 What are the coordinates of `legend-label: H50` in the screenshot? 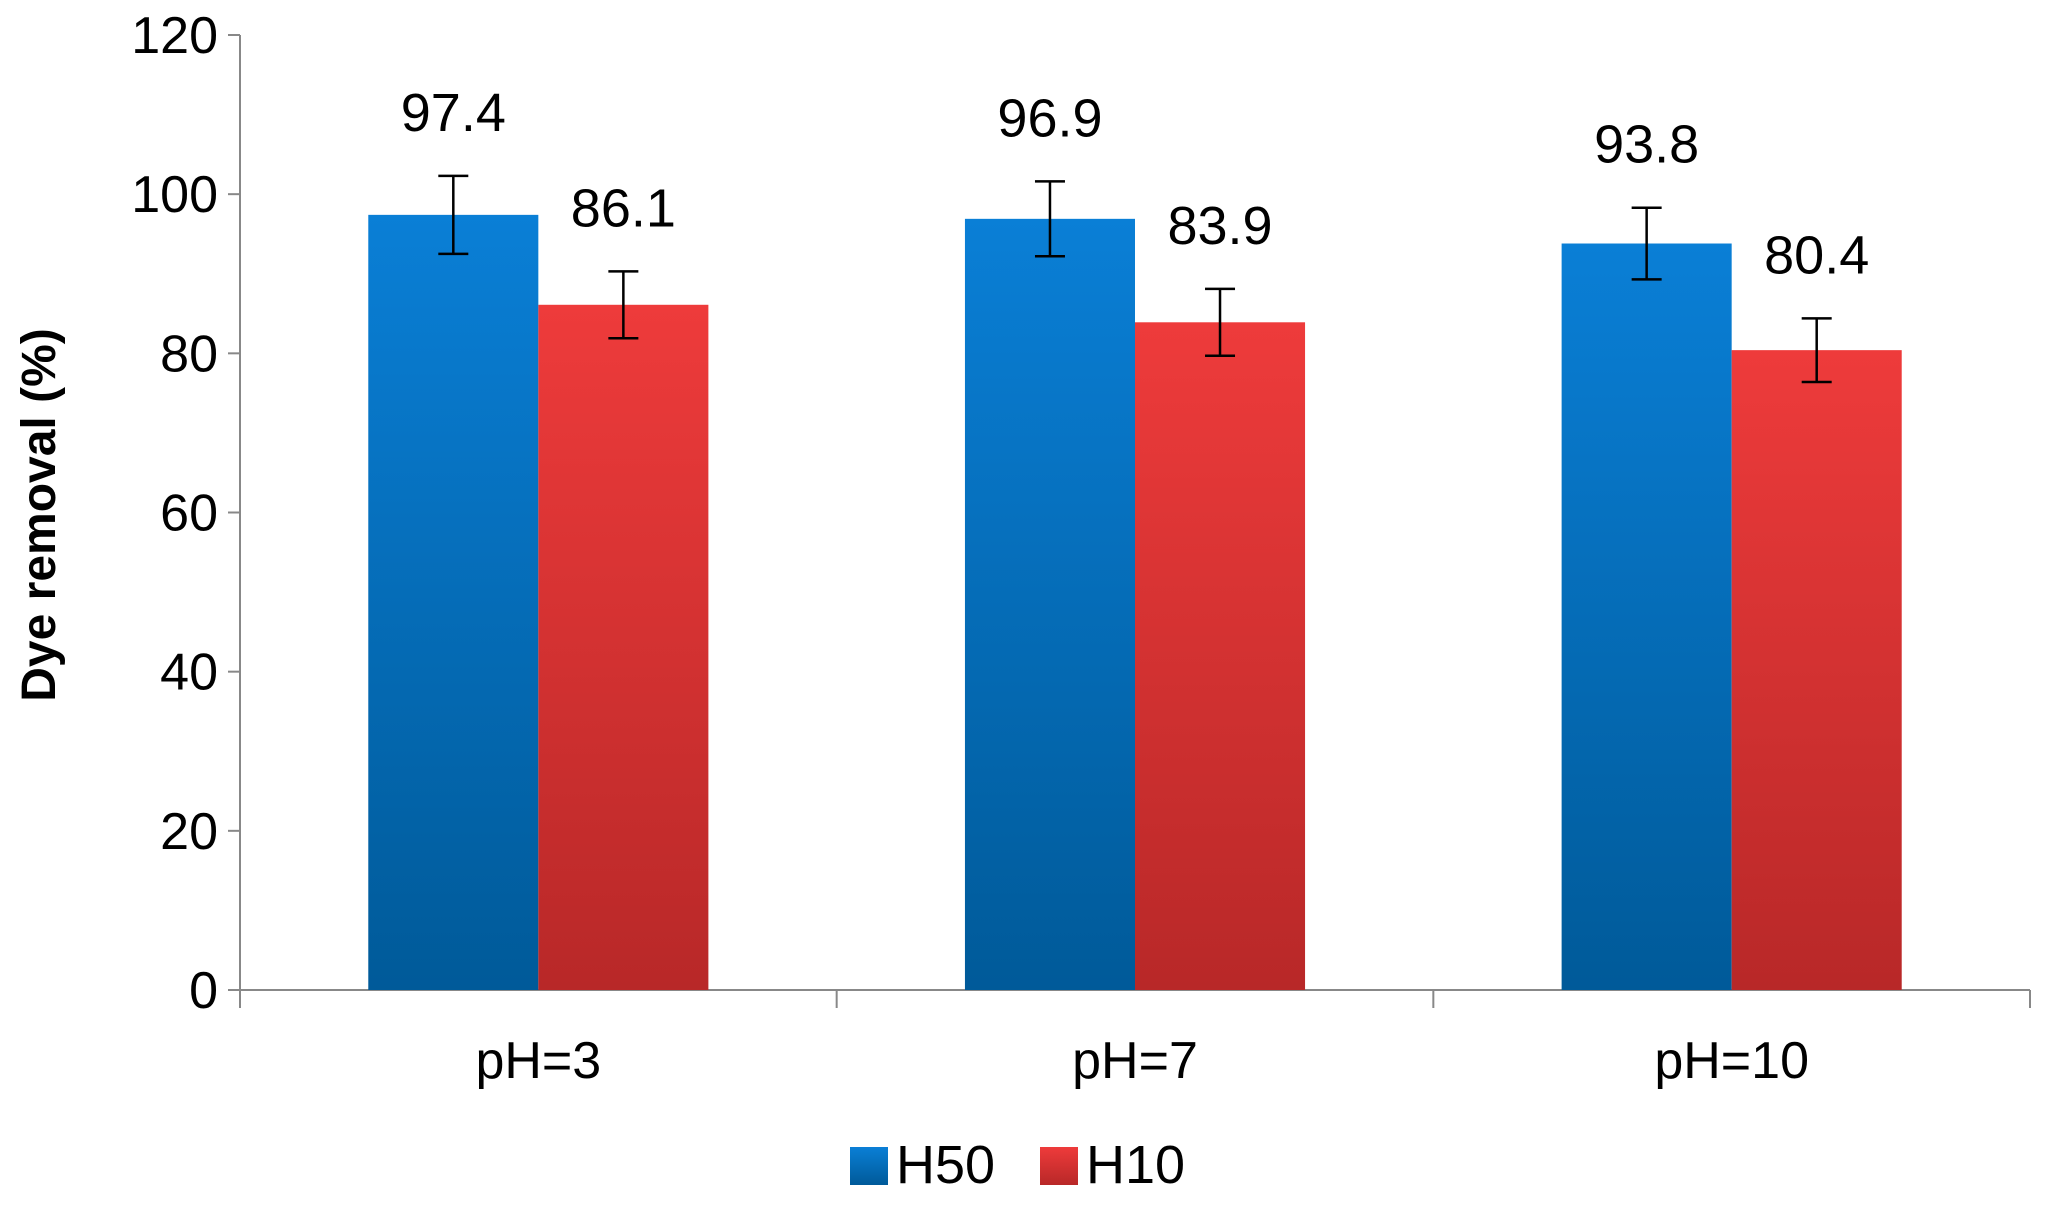 It's located at (945, 1165).